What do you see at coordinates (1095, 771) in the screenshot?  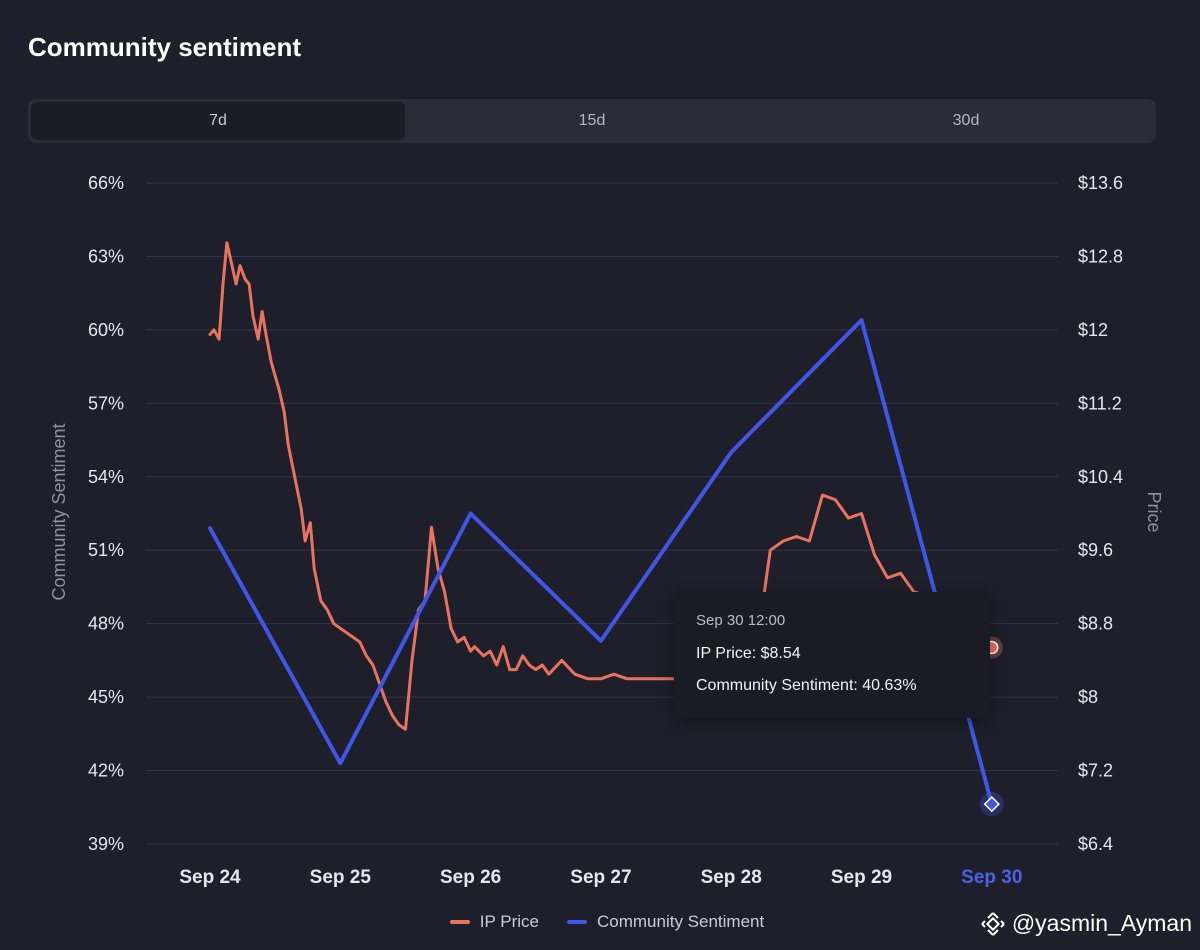 I see `y-right-tick-label: $7.2` at bounding box center [1095, 771].